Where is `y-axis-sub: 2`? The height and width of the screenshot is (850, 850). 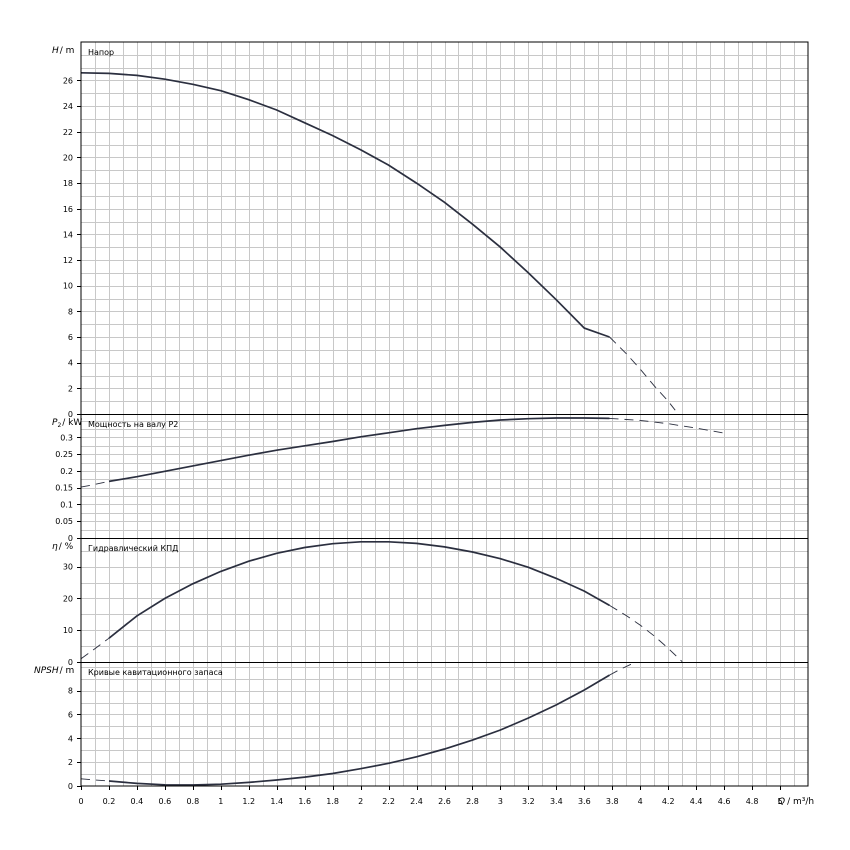
y-axis-sub: 2 is located at coordinates (59, 425).